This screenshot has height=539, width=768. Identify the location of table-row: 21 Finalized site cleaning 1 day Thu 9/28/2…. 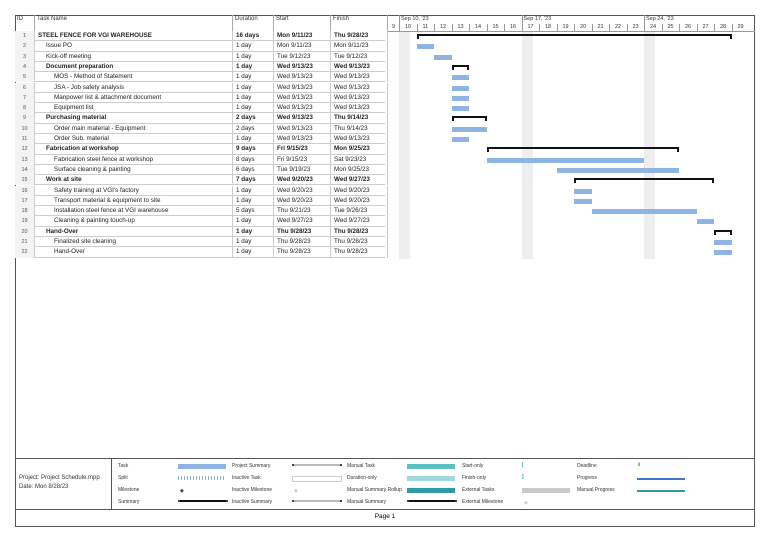
(201, 242).